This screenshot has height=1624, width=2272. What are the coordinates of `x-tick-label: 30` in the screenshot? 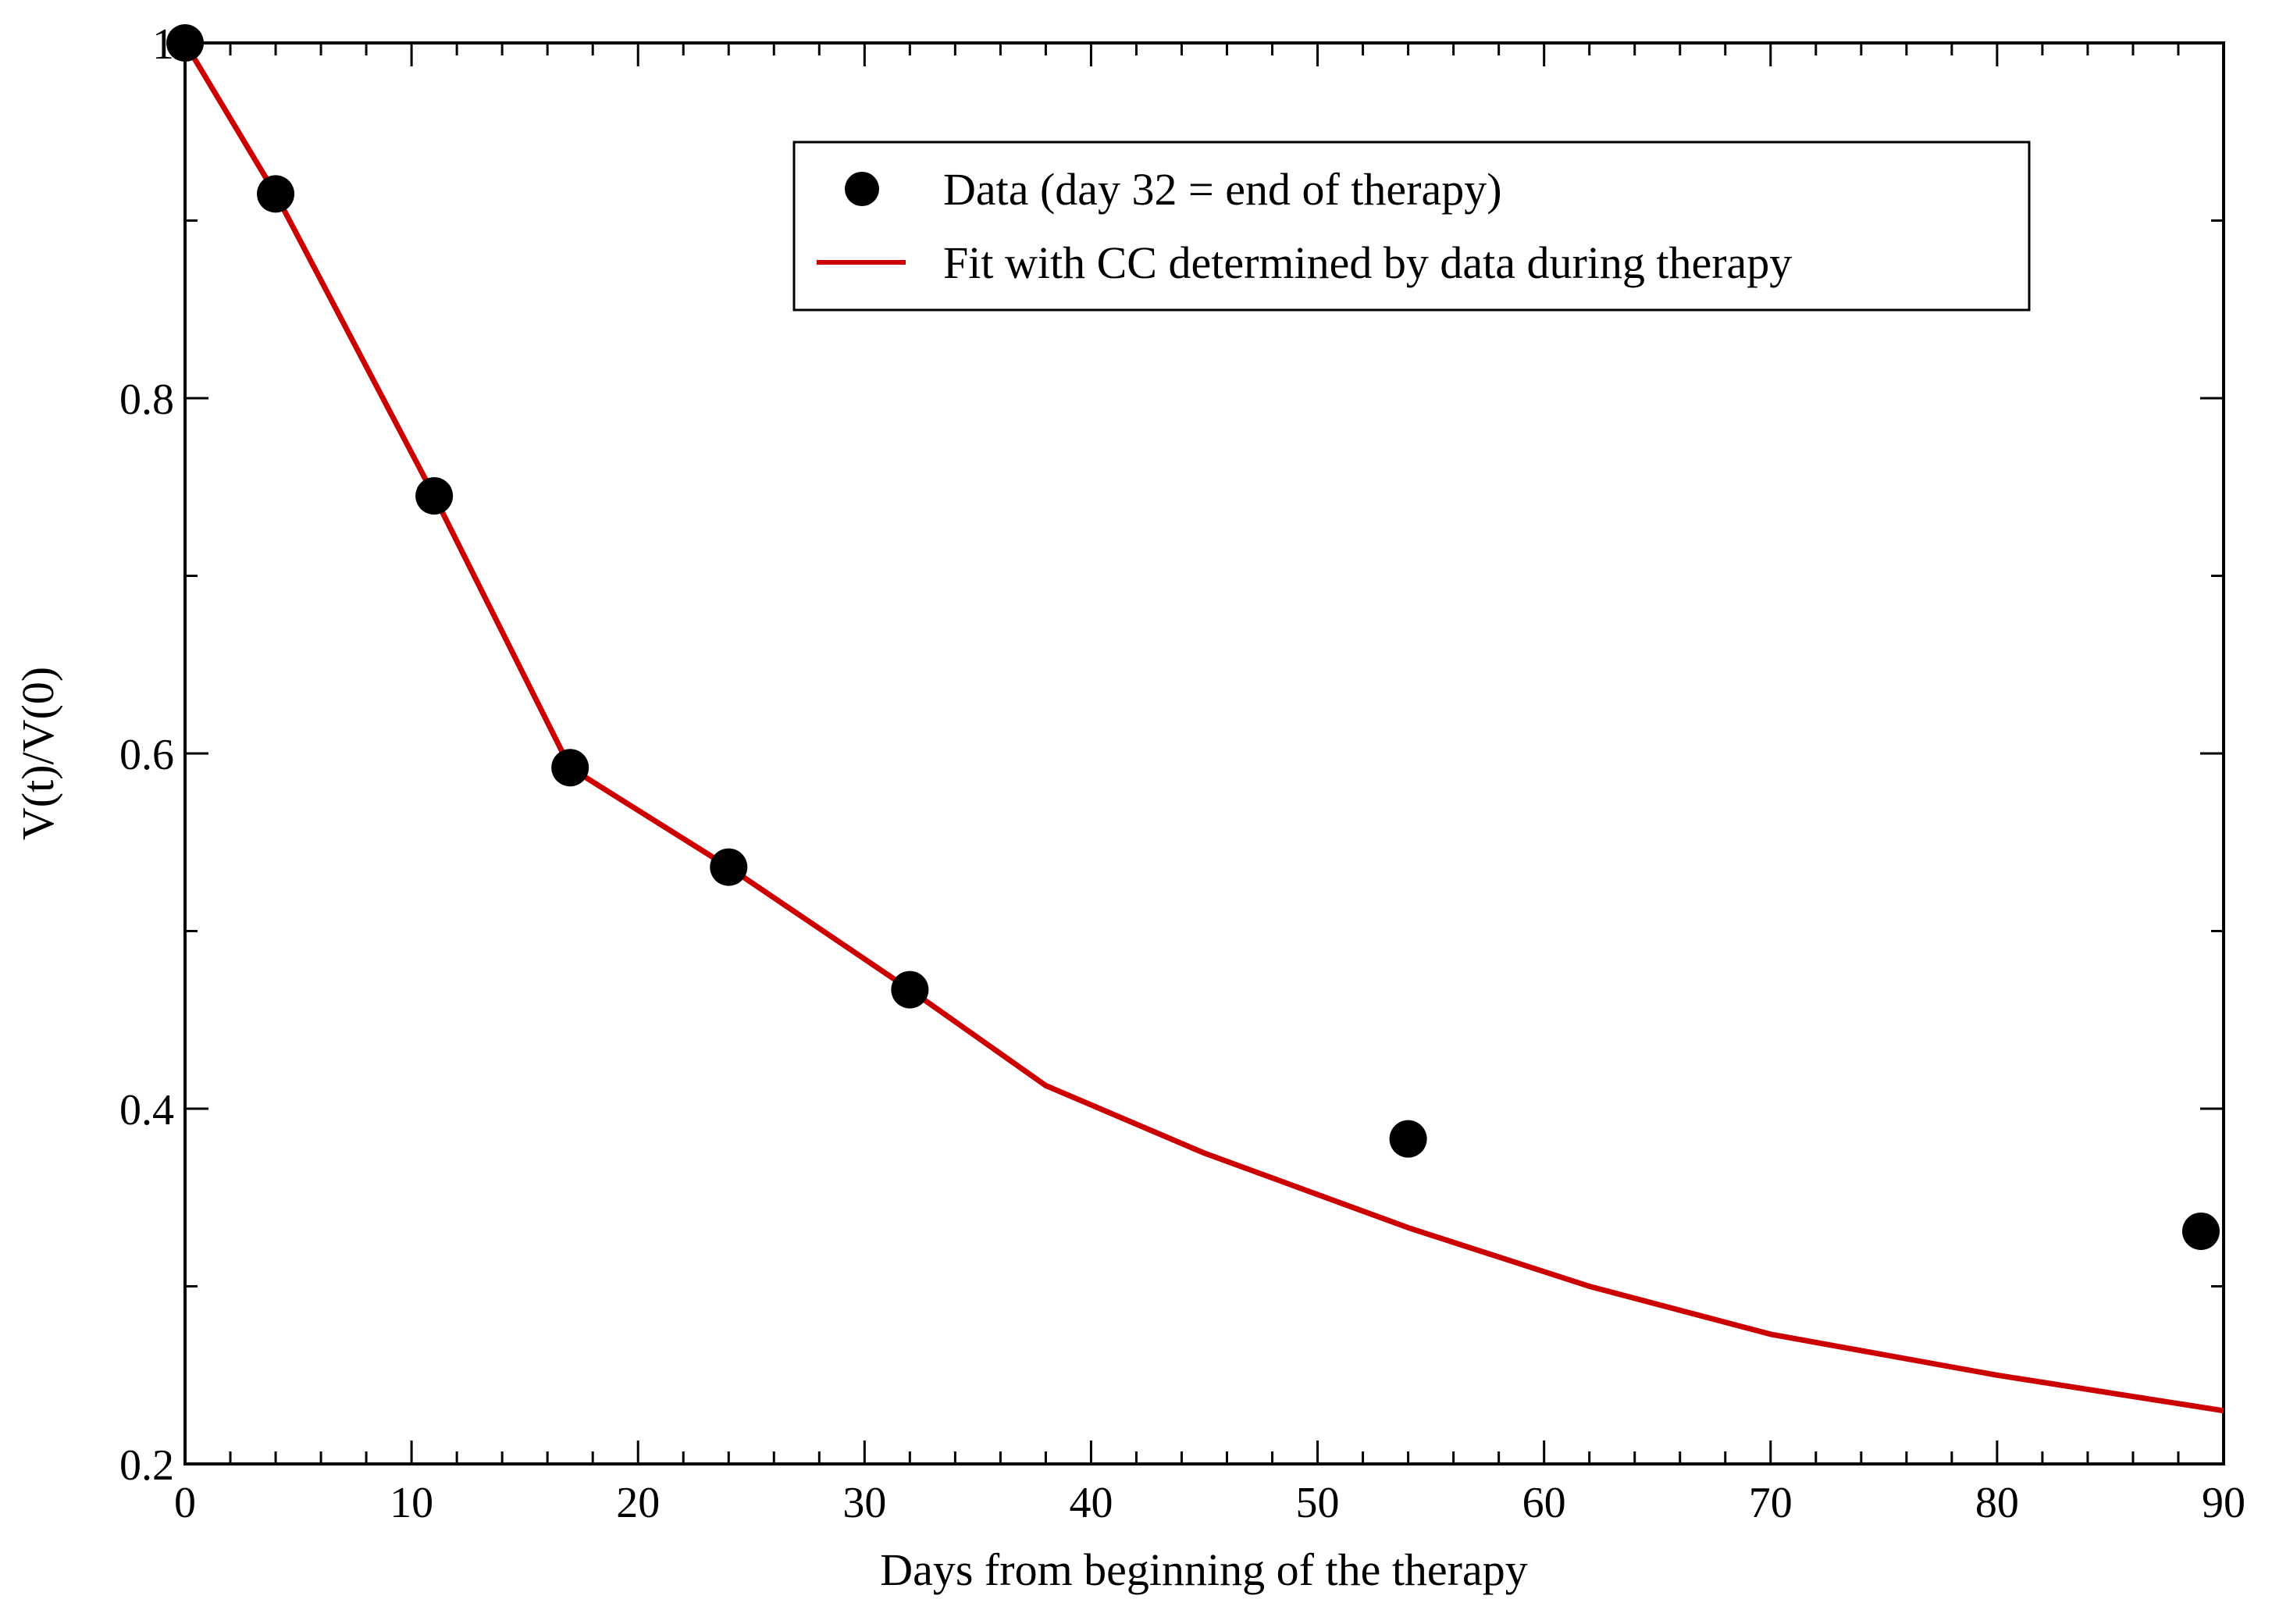 It's located at (864, 1503).